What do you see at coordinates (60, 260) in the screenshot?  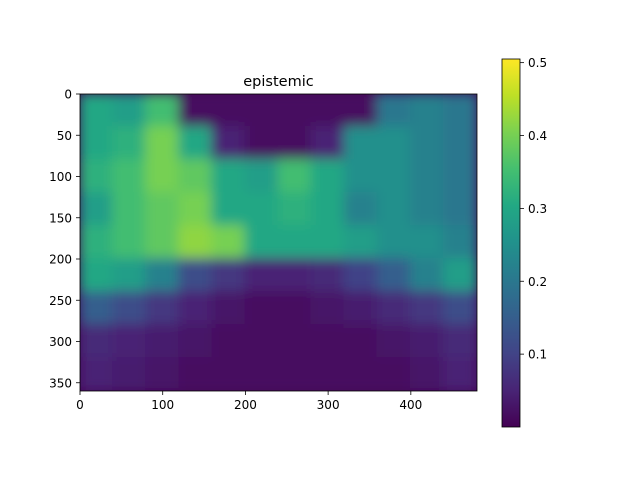 I see `y-tick-label: 200` at bounding box center [60, 260].